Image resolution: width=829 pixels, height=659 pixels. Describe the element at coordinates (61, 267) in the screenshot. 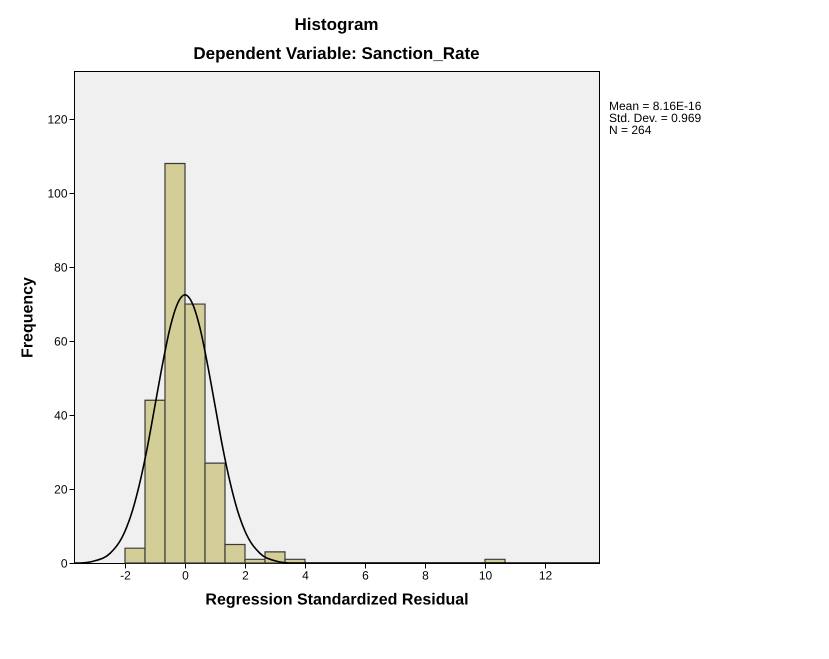

I see `y-tick-label: 80` at that location.